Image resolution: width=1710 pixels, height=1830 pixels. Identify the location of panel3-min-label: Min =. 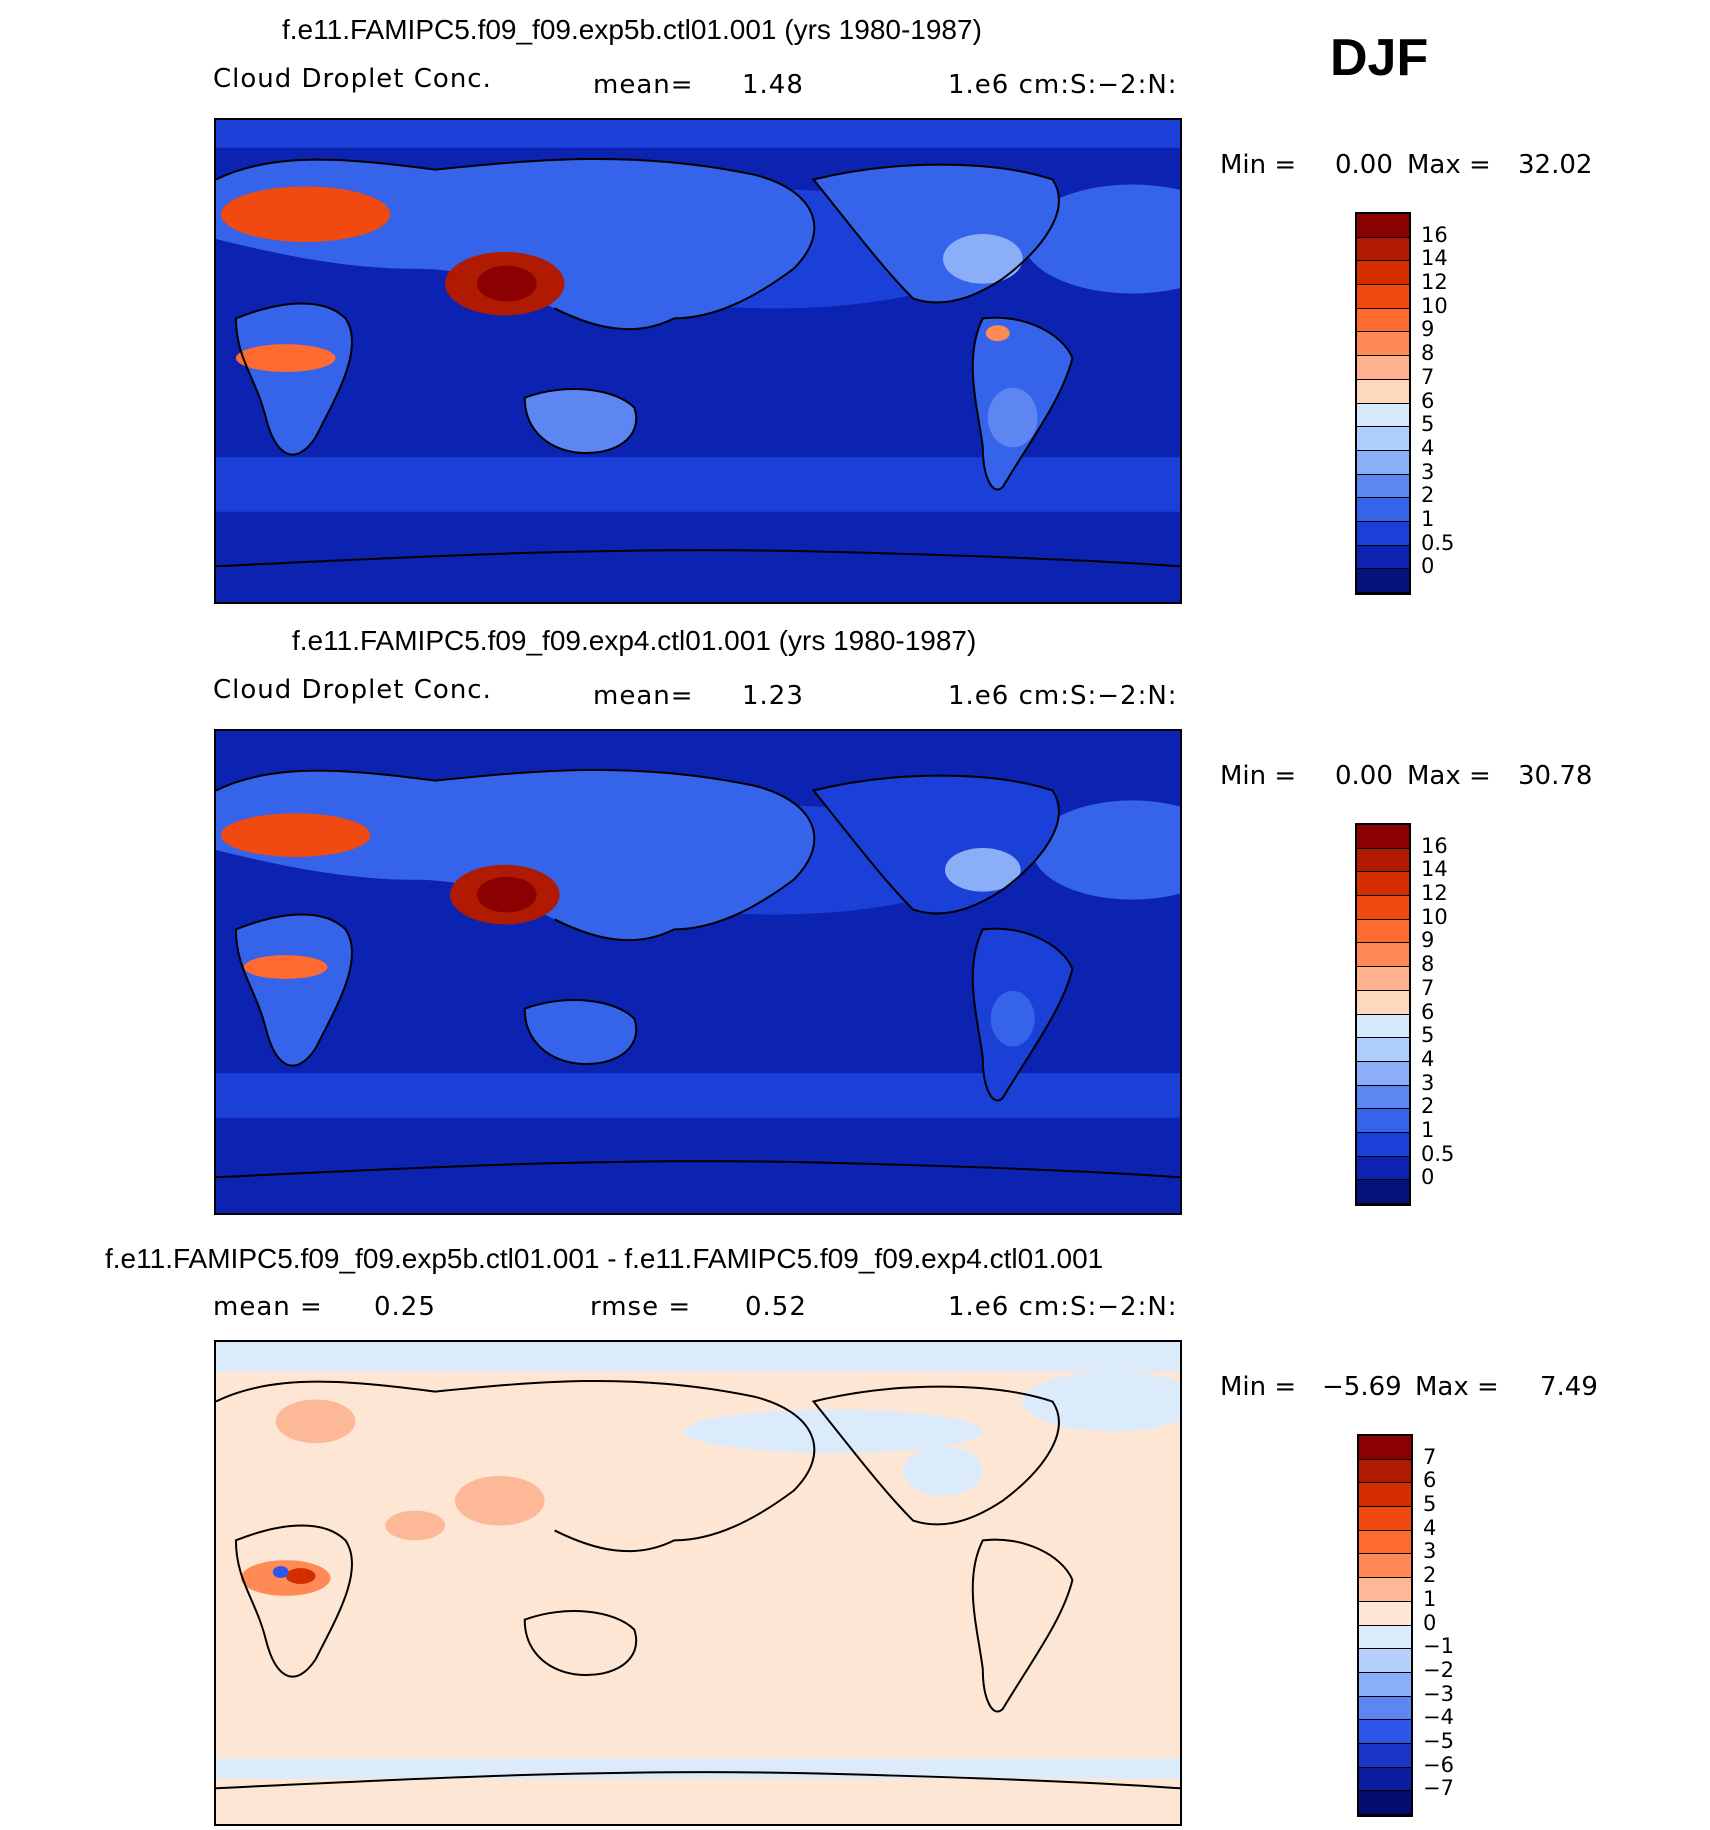
(1258, 1387).